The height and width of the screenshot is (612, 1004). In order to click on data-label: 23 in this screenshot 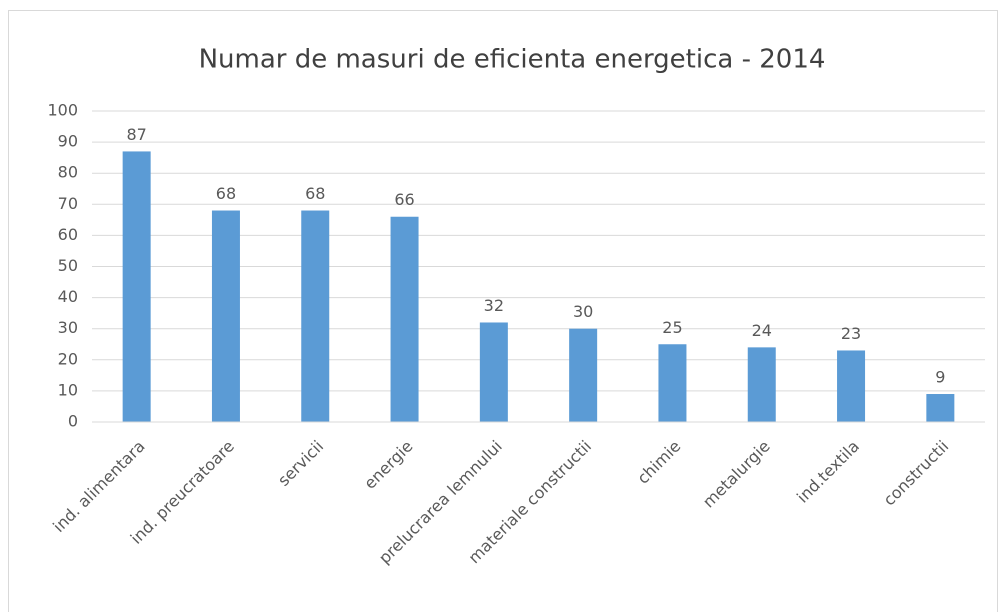, I will do `click(851, 333)`.